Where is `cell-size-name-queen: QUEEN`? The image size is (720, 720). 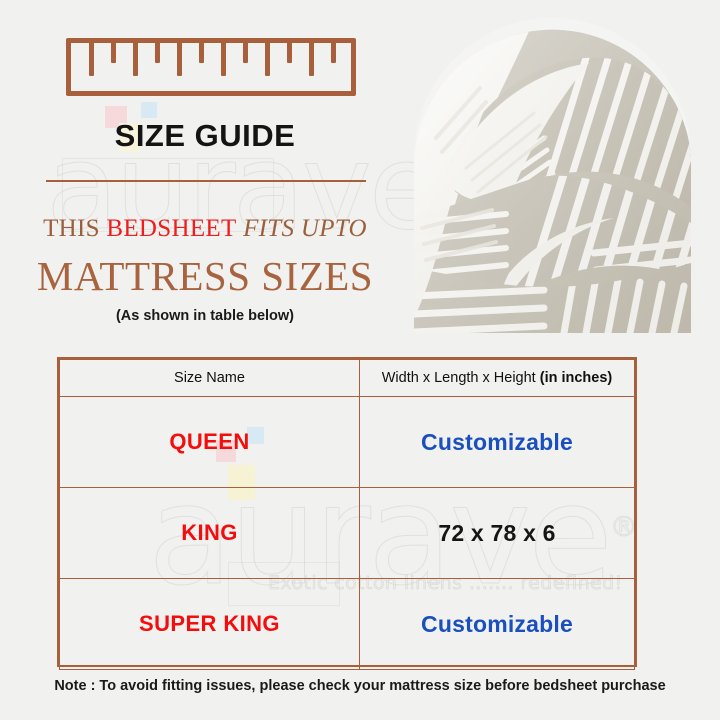
cell-size-name-queen: QUEEN is located at coordinates (209, 442).